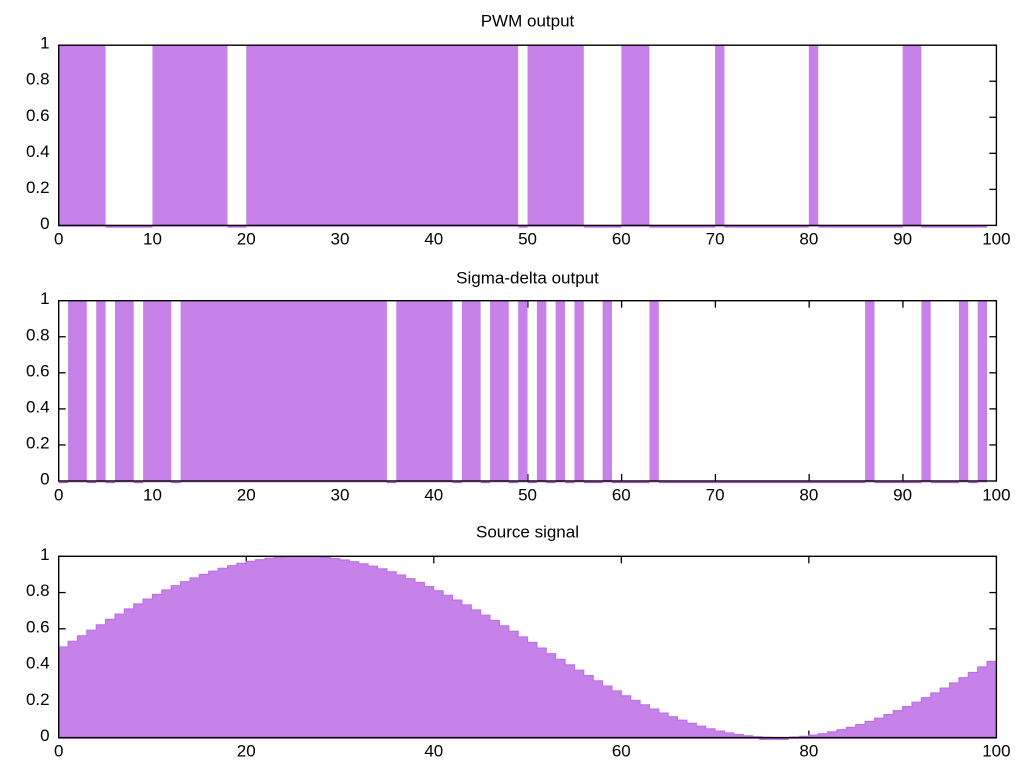 Image resolution: width=1024 pixels, height=773 pixels. I want to click on svg-text: PWM output, so click(528, 21).